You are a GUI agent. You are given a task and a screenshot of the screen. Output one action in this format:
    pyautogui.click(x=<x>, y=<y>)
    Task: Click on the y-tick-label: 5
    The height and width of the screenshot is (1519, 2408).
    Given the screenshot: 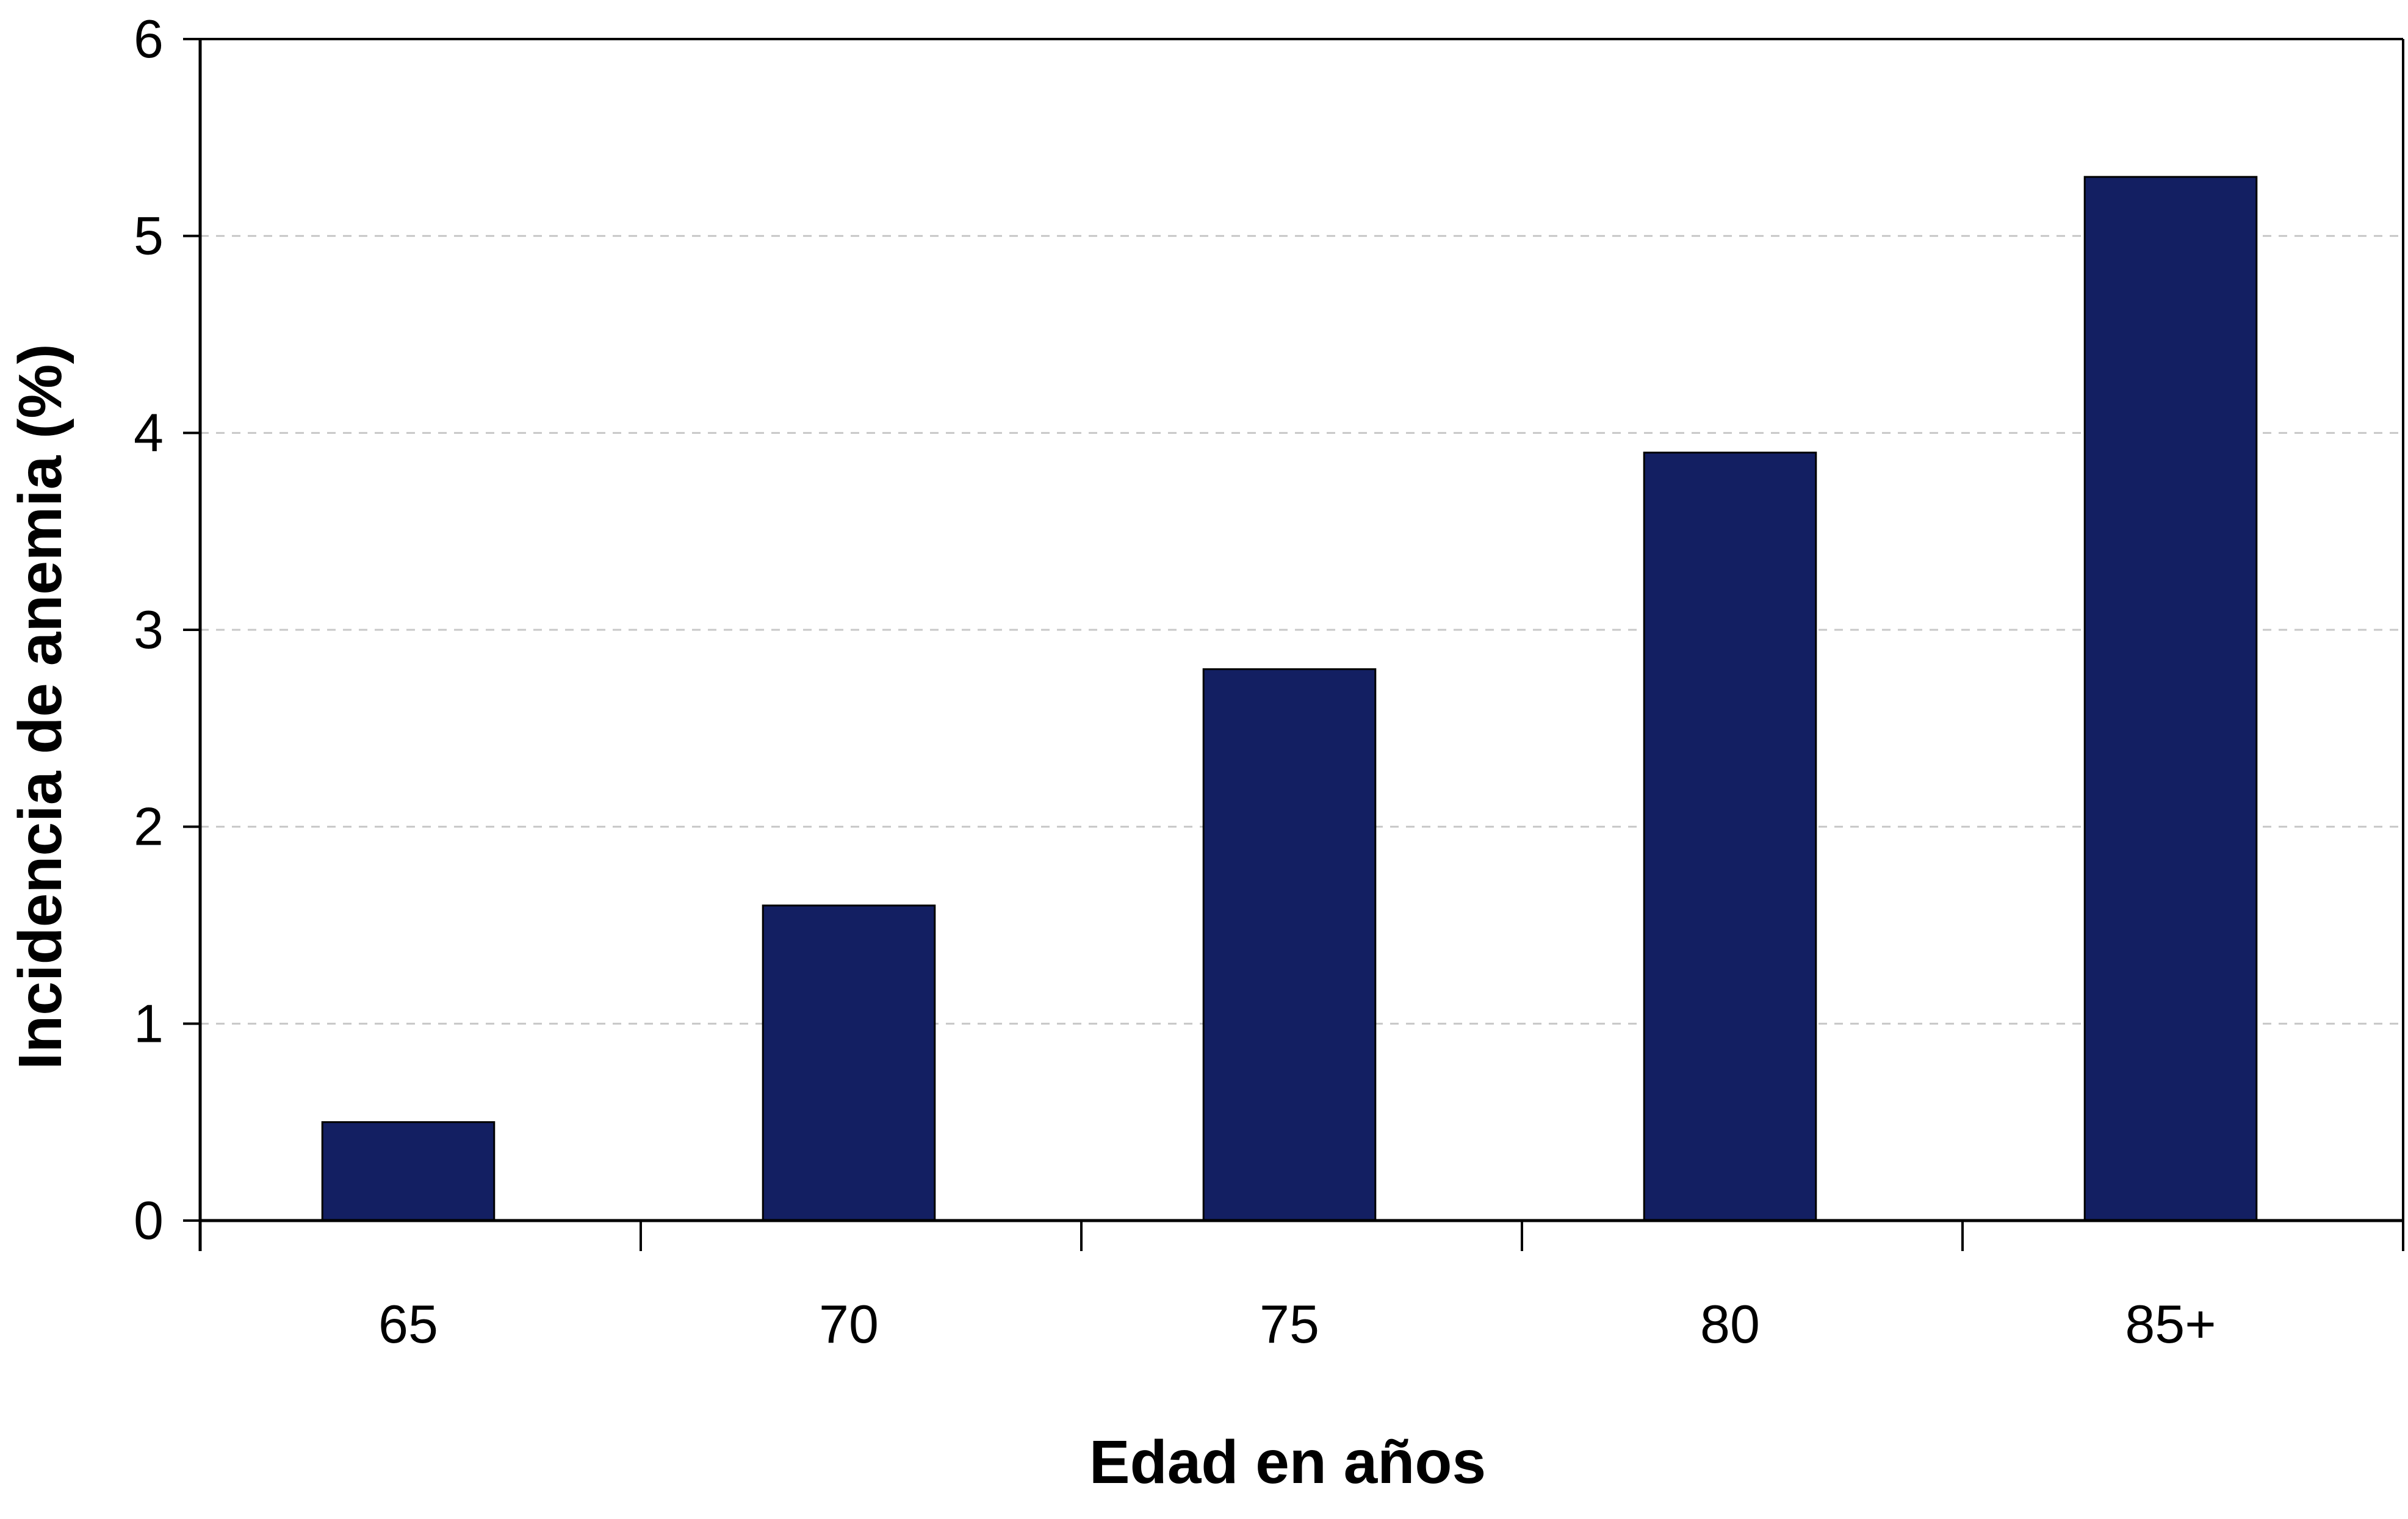 What is the action you would take?
    pyautogui.click(x=149, y=236)
    